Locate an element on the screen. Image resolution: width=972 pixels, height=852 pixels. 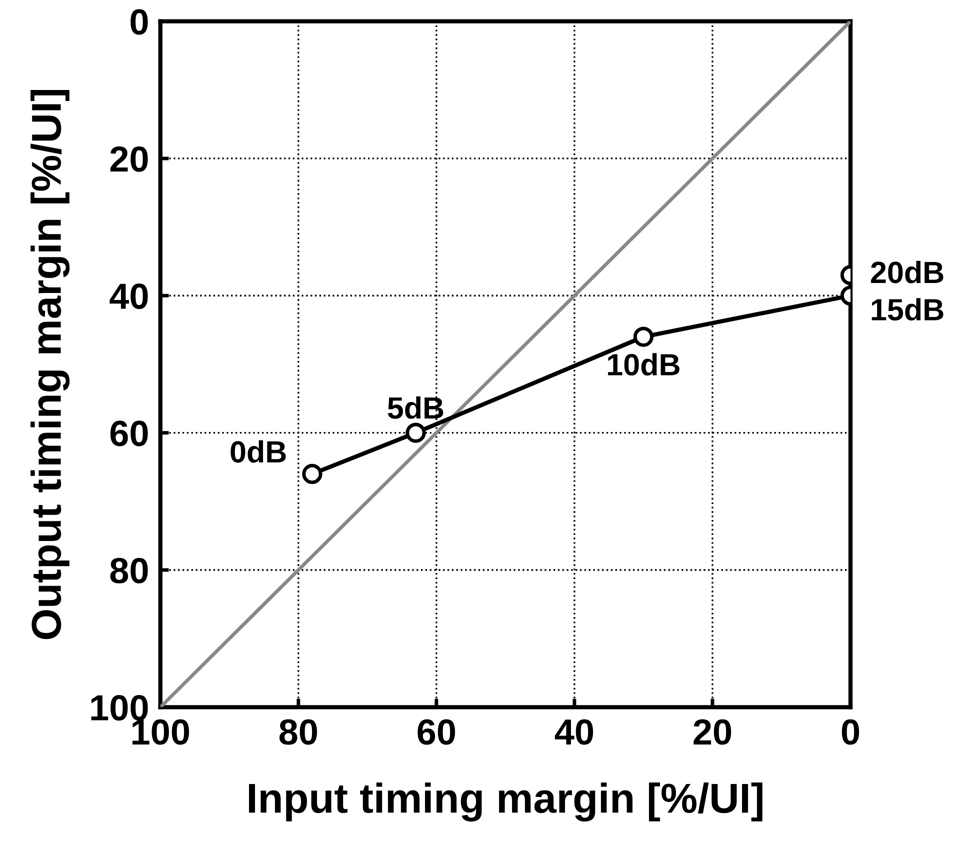
x-axis-title: Input timing margin [%/UI] is located at coordinates (505, 802).